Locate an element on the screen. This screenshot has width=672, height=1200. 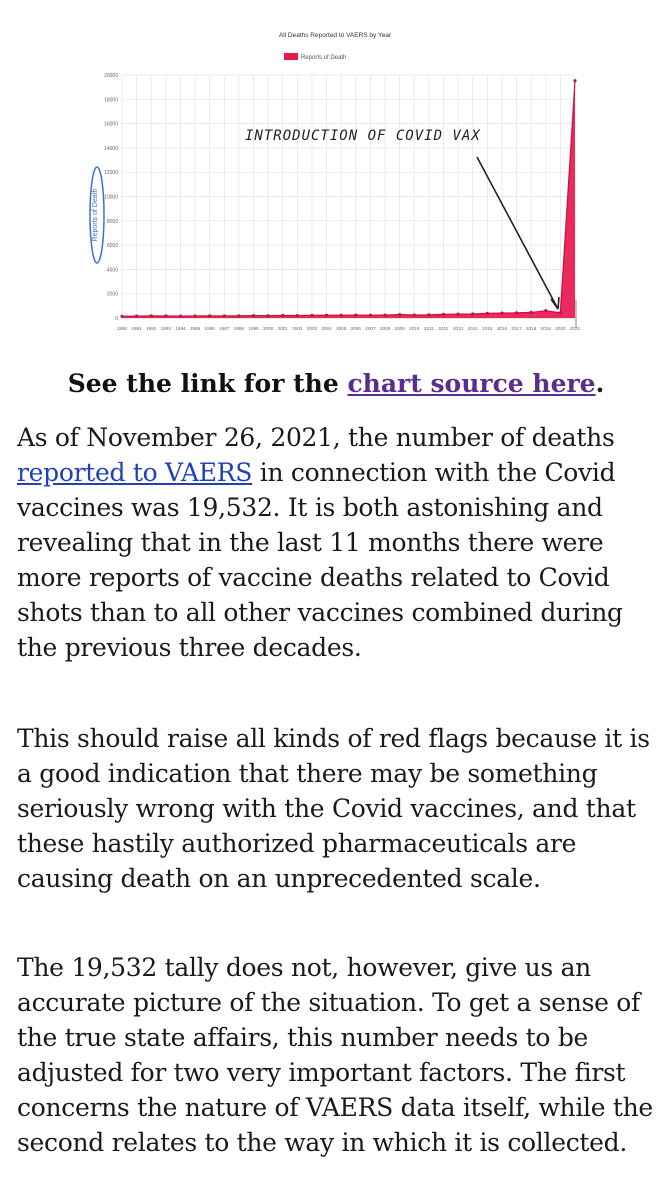
y-tick-label: 6000 is located at coordinates (112, 246).